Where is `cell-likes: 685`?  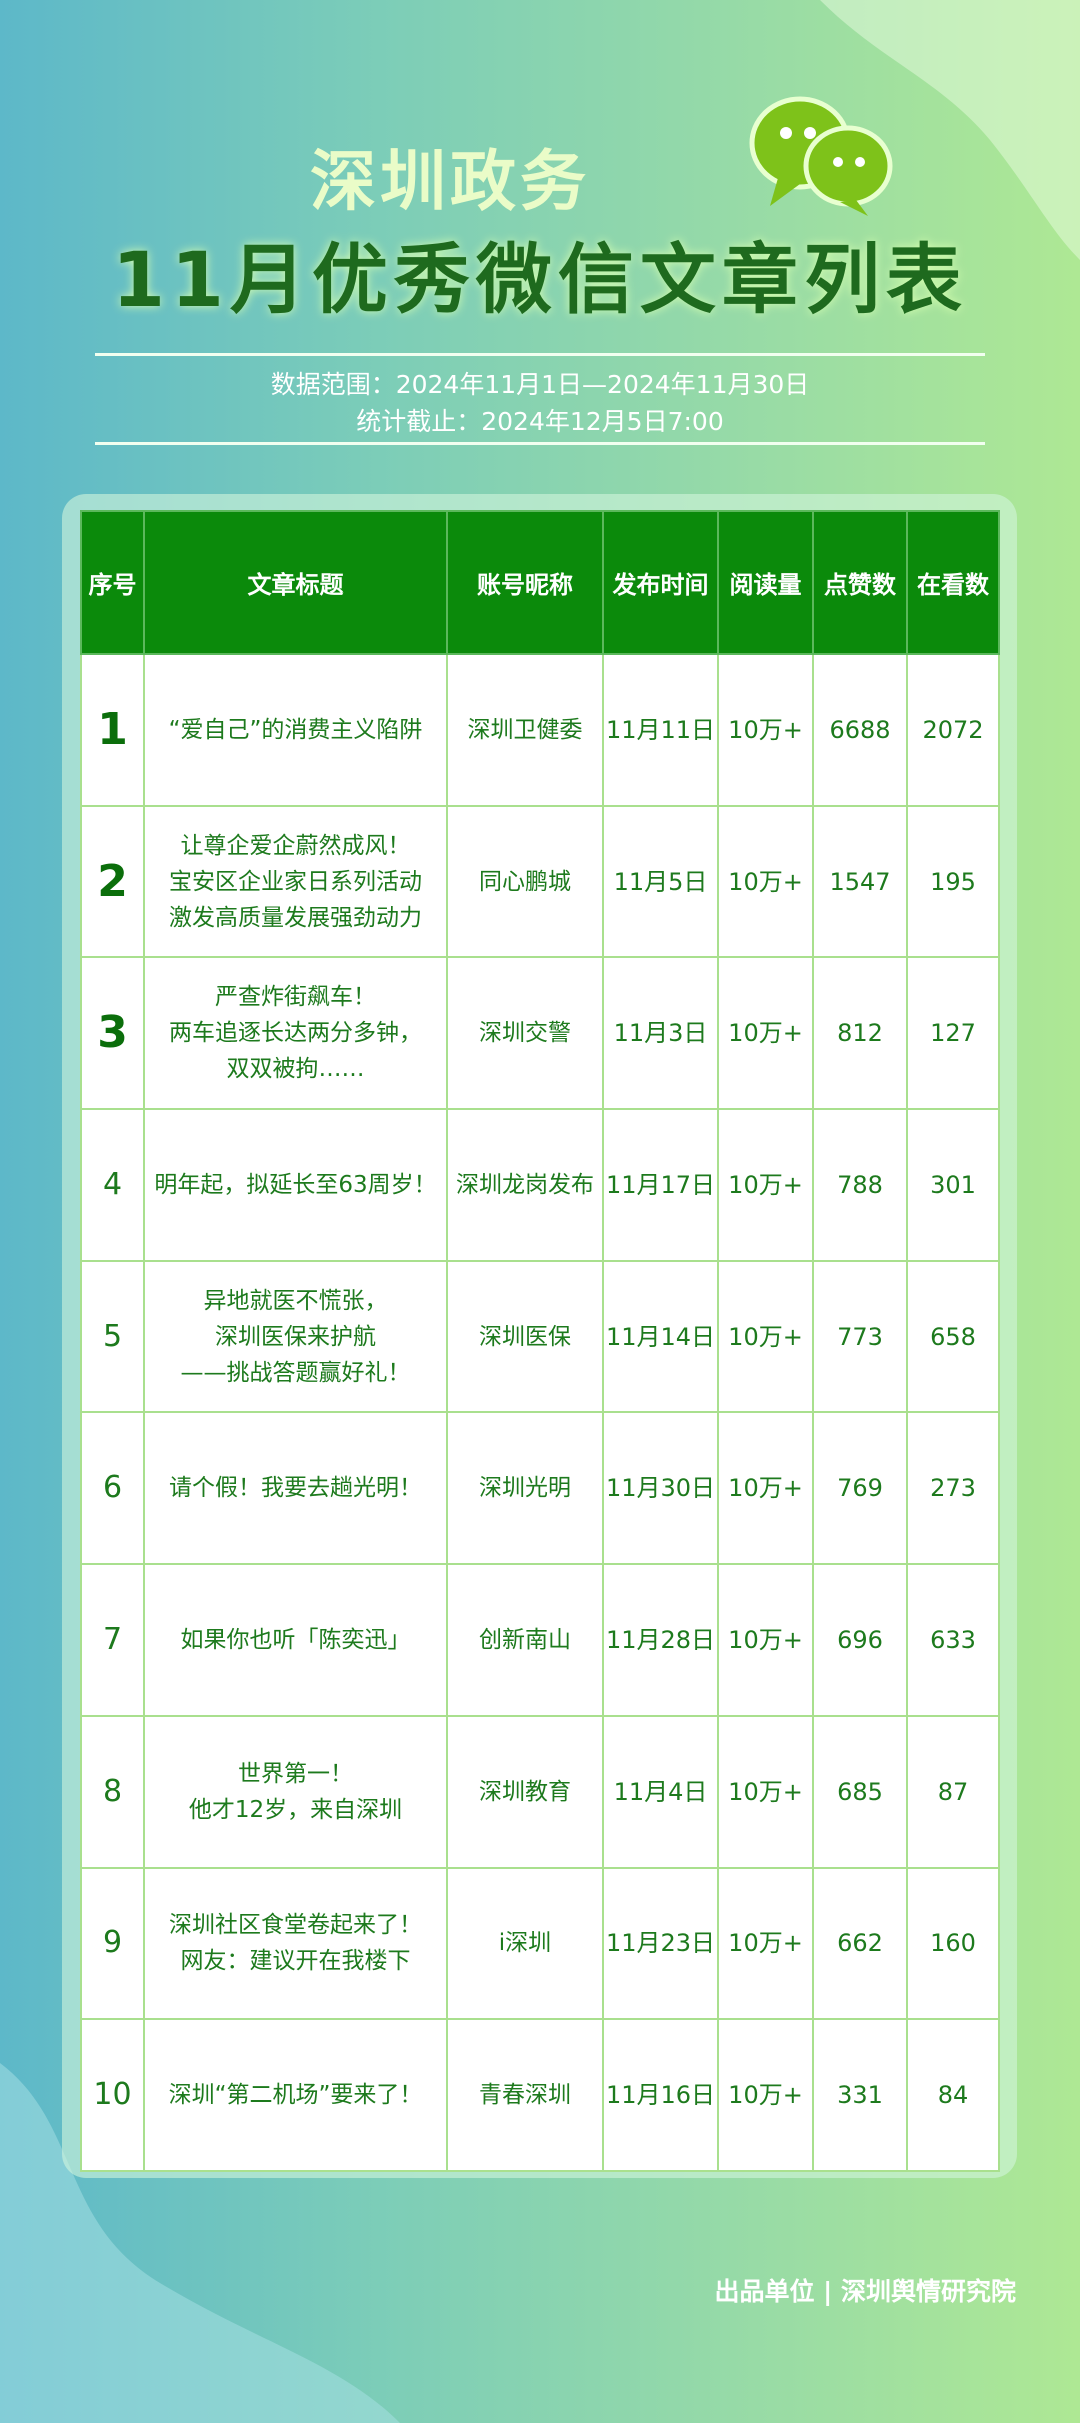 cell-likes: 685 is located at coordinates (860, 1791).